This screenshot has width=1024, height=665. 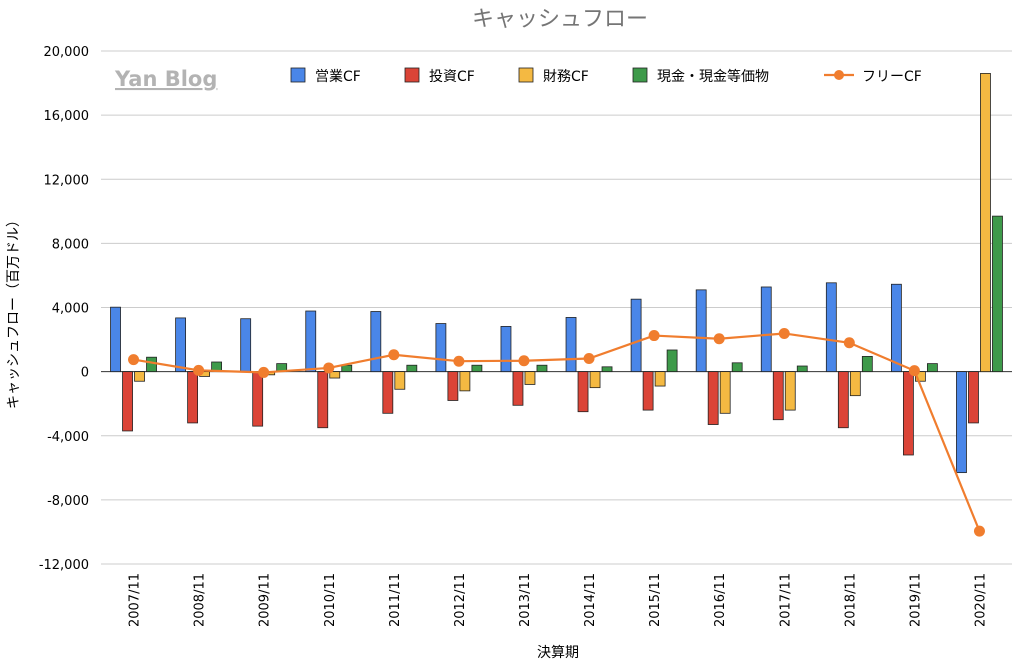 What do you see at coordinates (713, 398) in the screenshot?
I see `bar-投資CF-2016/11` at bounding box center [713, 398].